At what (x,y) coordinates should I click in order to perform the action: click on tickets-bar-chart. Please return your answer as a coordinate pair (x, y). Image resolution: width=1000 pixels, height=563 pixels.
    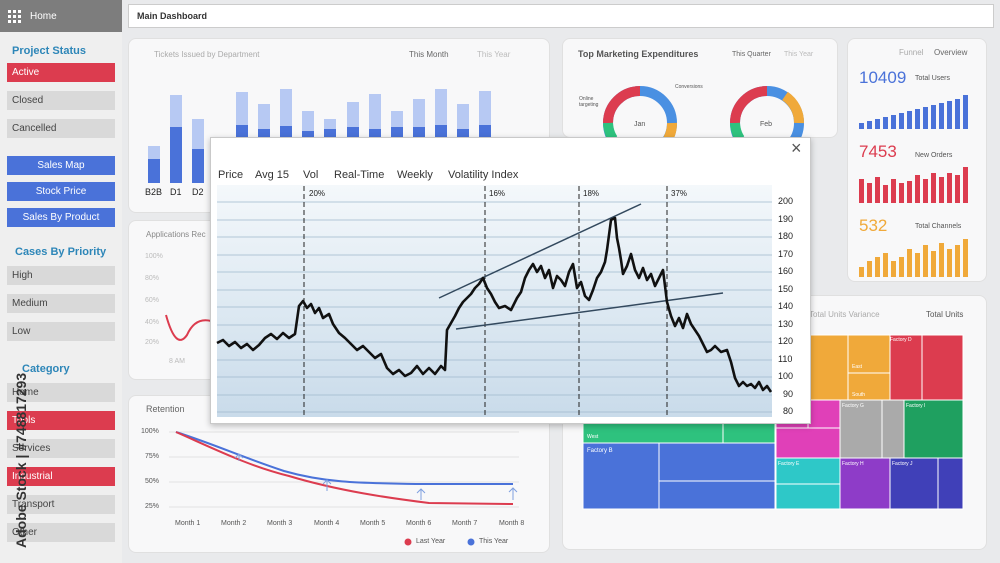
    Looking at the image, I should click on (319, 136).